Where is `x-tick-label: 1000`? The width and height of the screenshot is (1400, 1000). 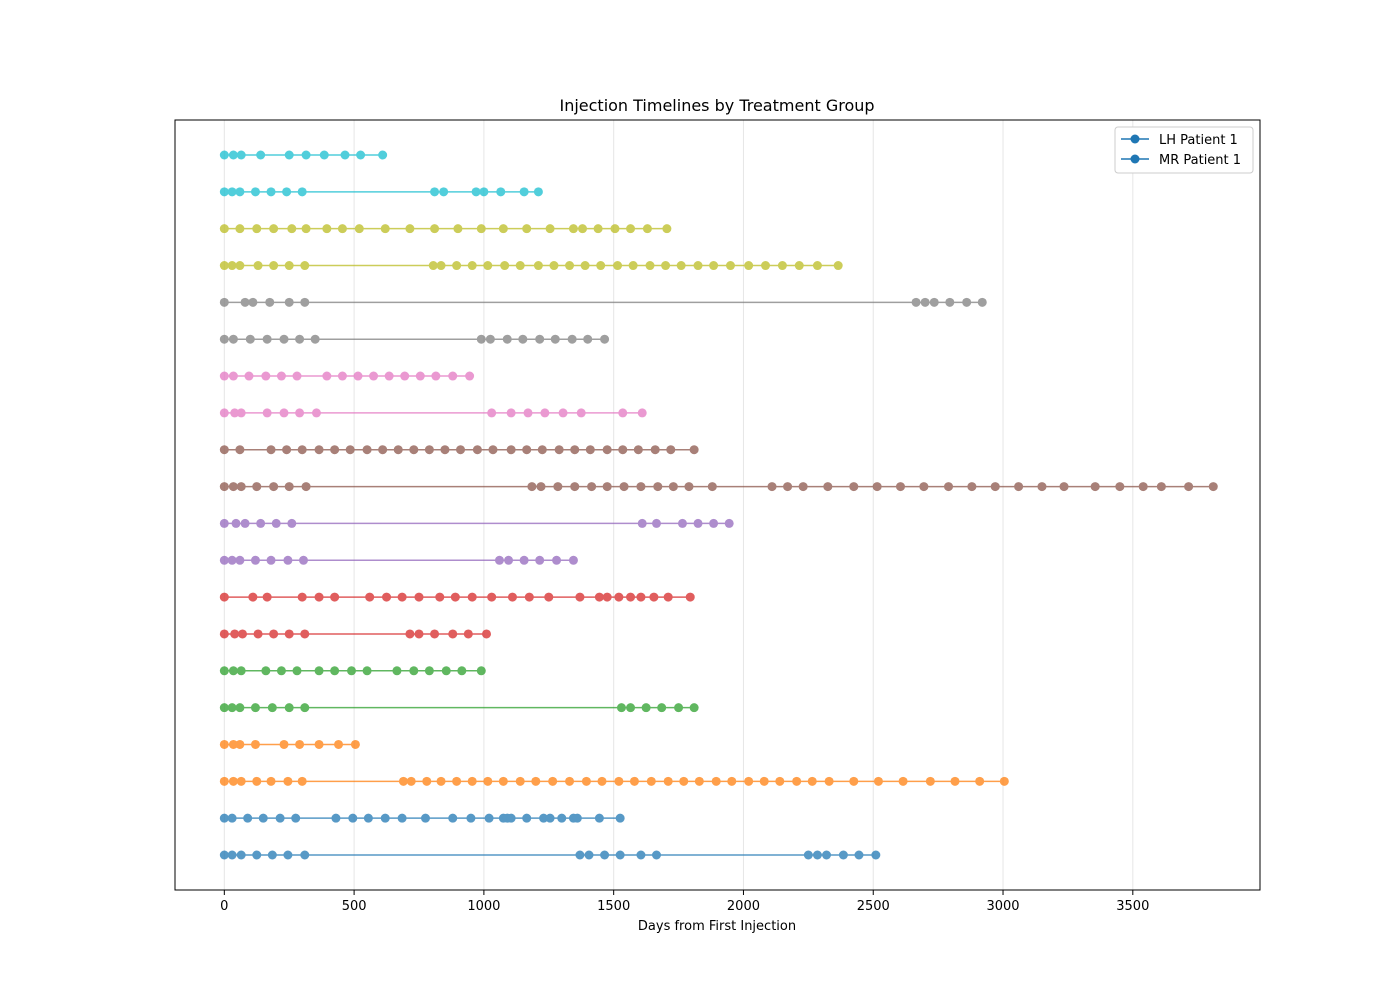
x-tick-label: 1000 is located at coordinates (483, 906).